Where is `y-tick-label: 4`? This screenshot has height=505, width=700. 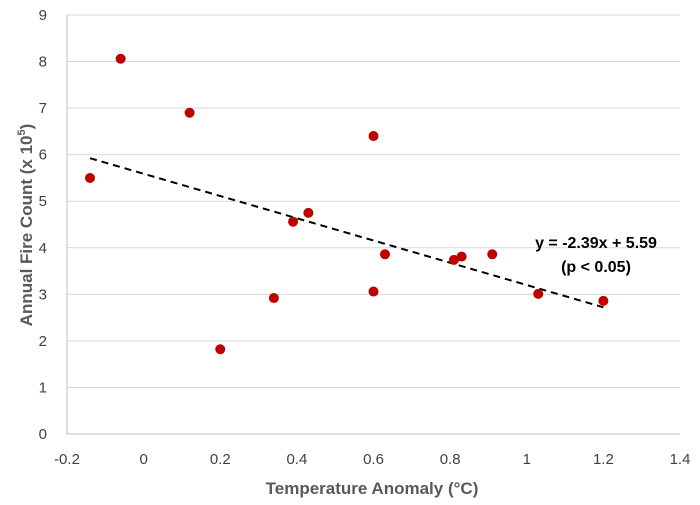 y-tick-label: 4 is located at coordinates (43, 248).